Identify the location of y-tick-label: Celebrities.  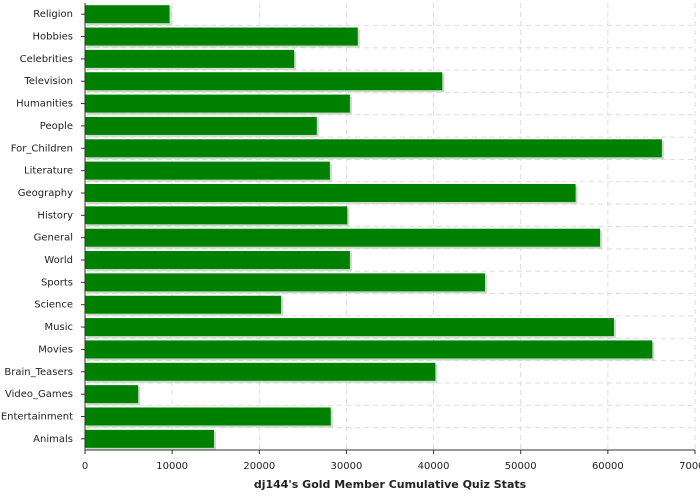
(46, 59).